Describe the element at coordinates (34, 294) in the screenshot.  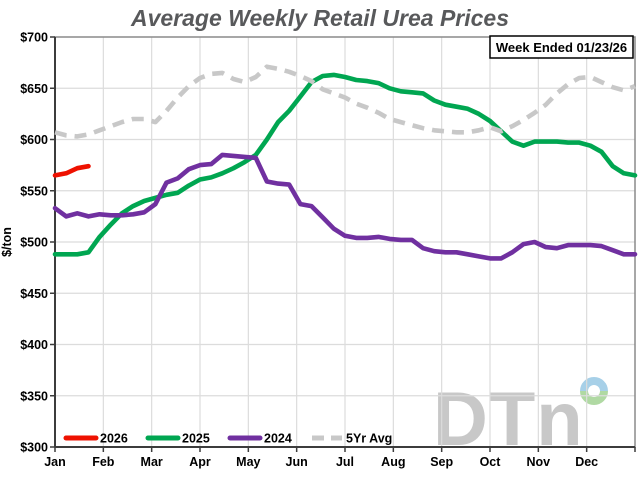
I see `y-tick-label: $450` at that location.